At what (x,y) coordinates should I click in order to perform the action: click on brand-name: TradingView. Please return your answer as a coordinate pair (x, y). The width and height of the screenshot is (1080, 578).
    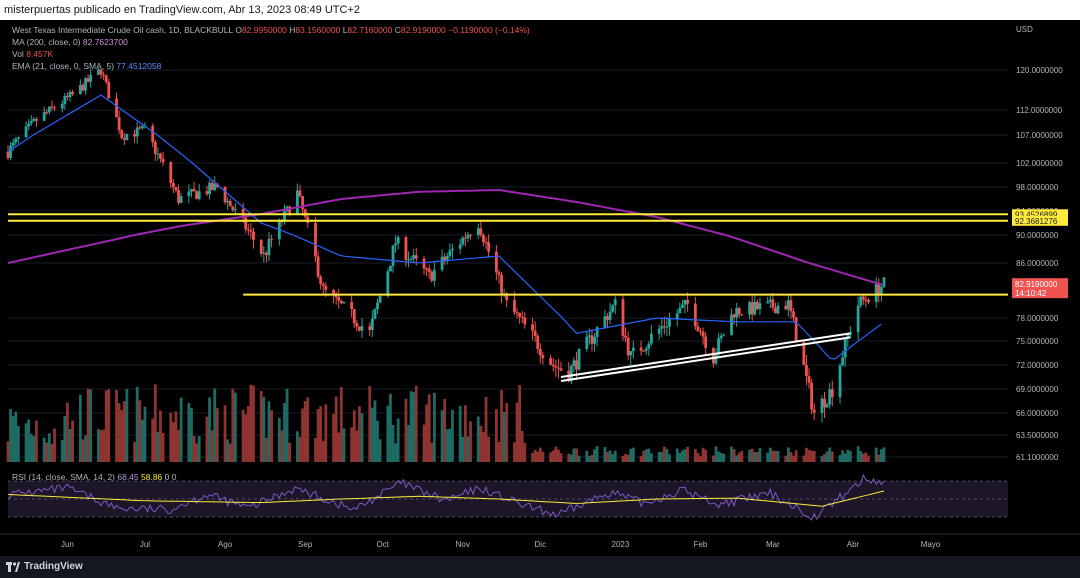
    Looking at the image, I should click on (53, 566).